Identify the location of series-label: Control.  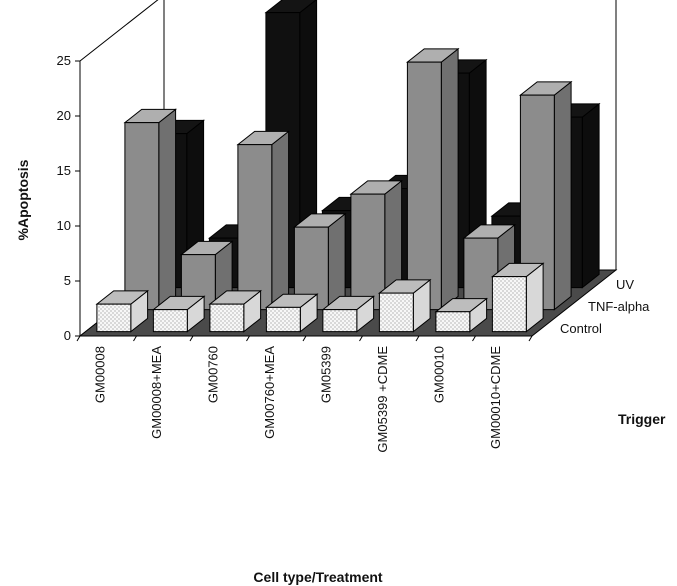
(581, 328).